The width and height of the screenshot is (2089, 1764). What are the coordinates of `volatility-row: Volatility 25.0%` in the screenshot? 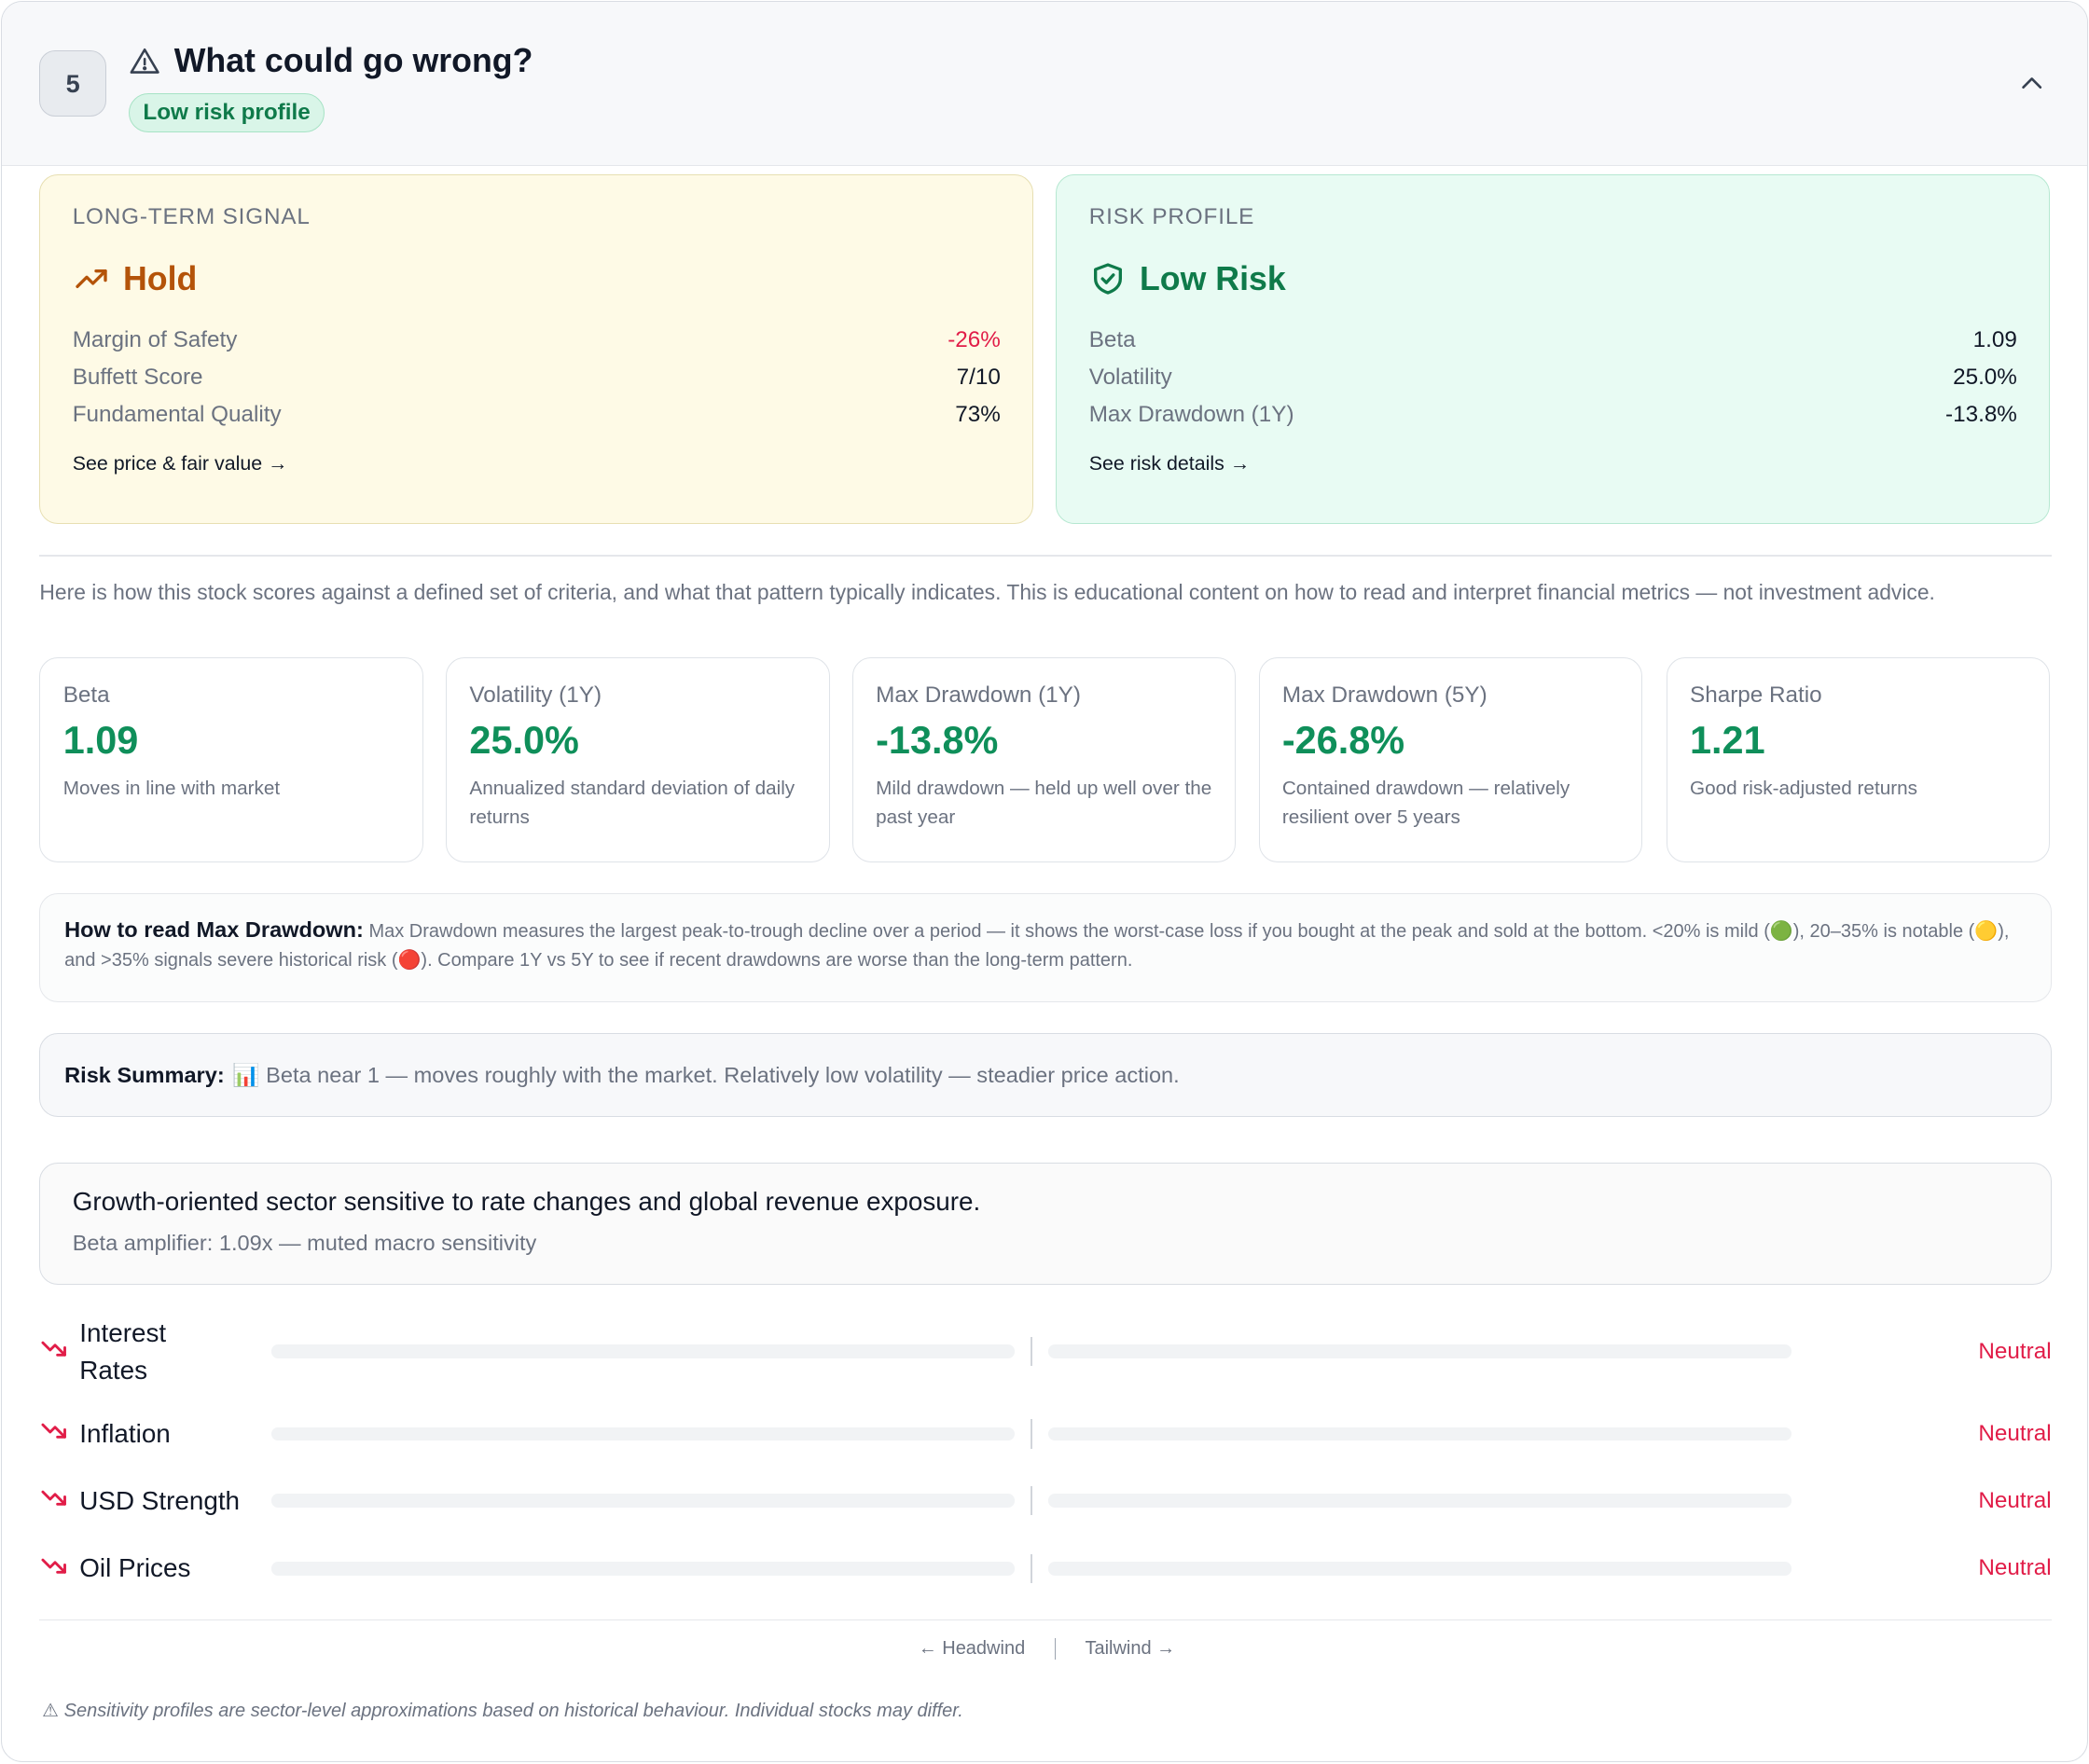 It's located at (1553, 377).